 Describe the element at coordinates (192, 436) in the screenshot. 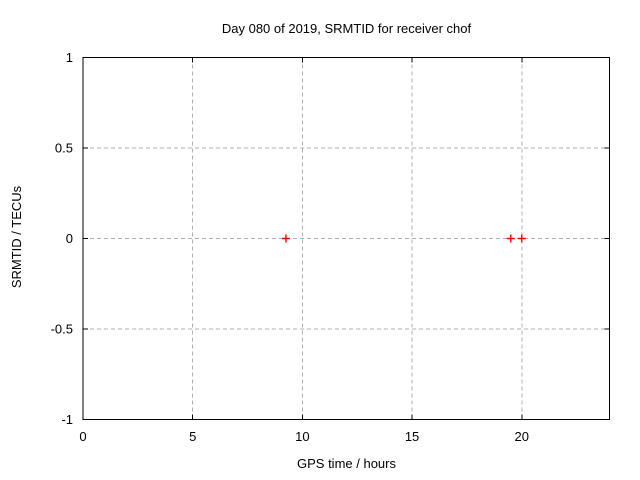

I see `x-tick-label: 5` at that location.